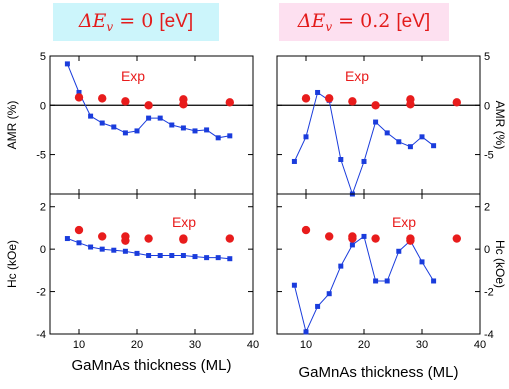 The height and width of the screenshot is (389, 509). I want to click on plot-frame-top-left, so click(151, 125).